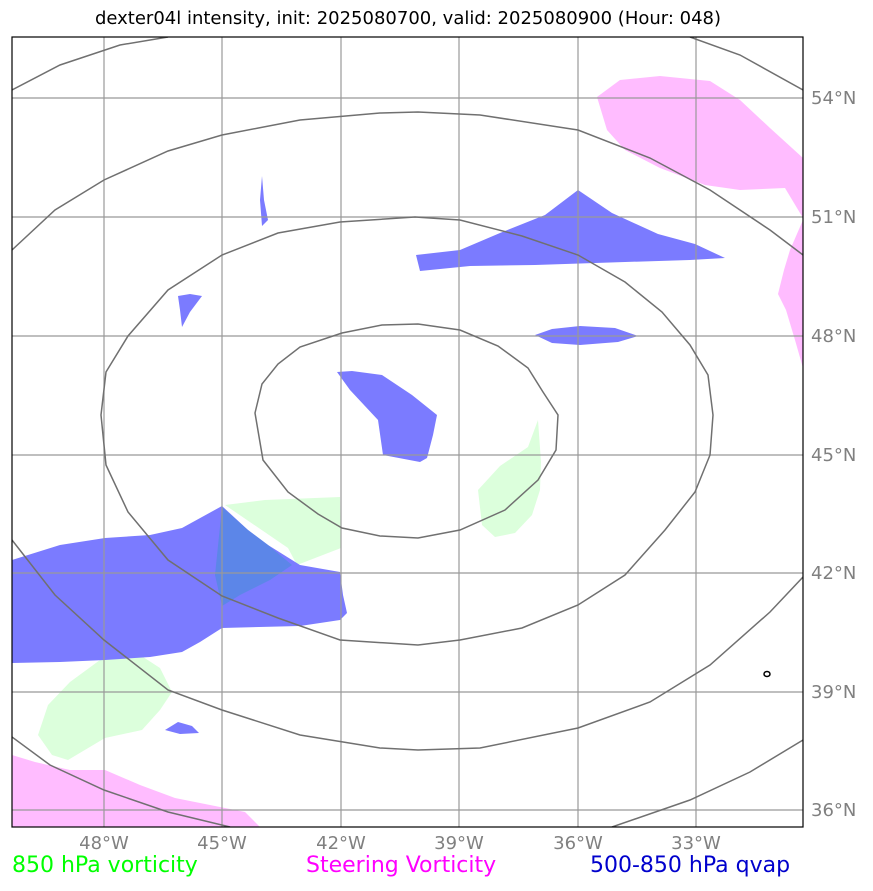  Describe the element at coordinates (401, 865) in the screenshot. I see `legend-steering-vorticity: Steering Vorticity` at that location.